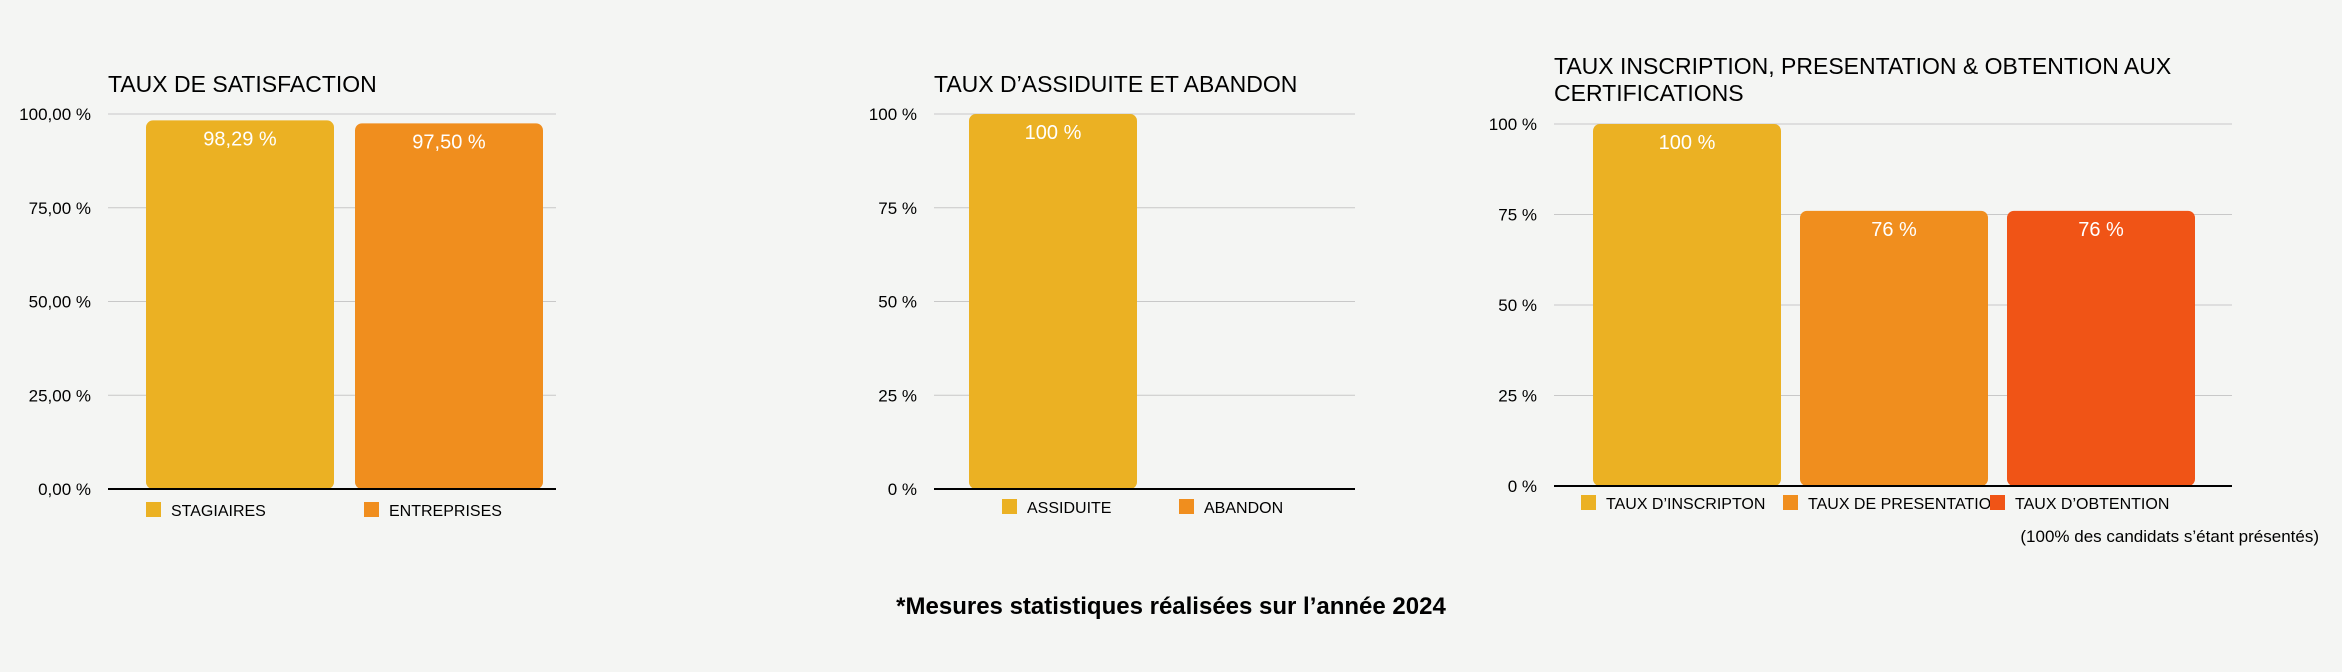 Image resolution: width=2342 pixels, height=672 pixels. Describe the element at coordinates (60, 208) in the screenshot. I see `y-tick-label: 75,00 %` at that location.